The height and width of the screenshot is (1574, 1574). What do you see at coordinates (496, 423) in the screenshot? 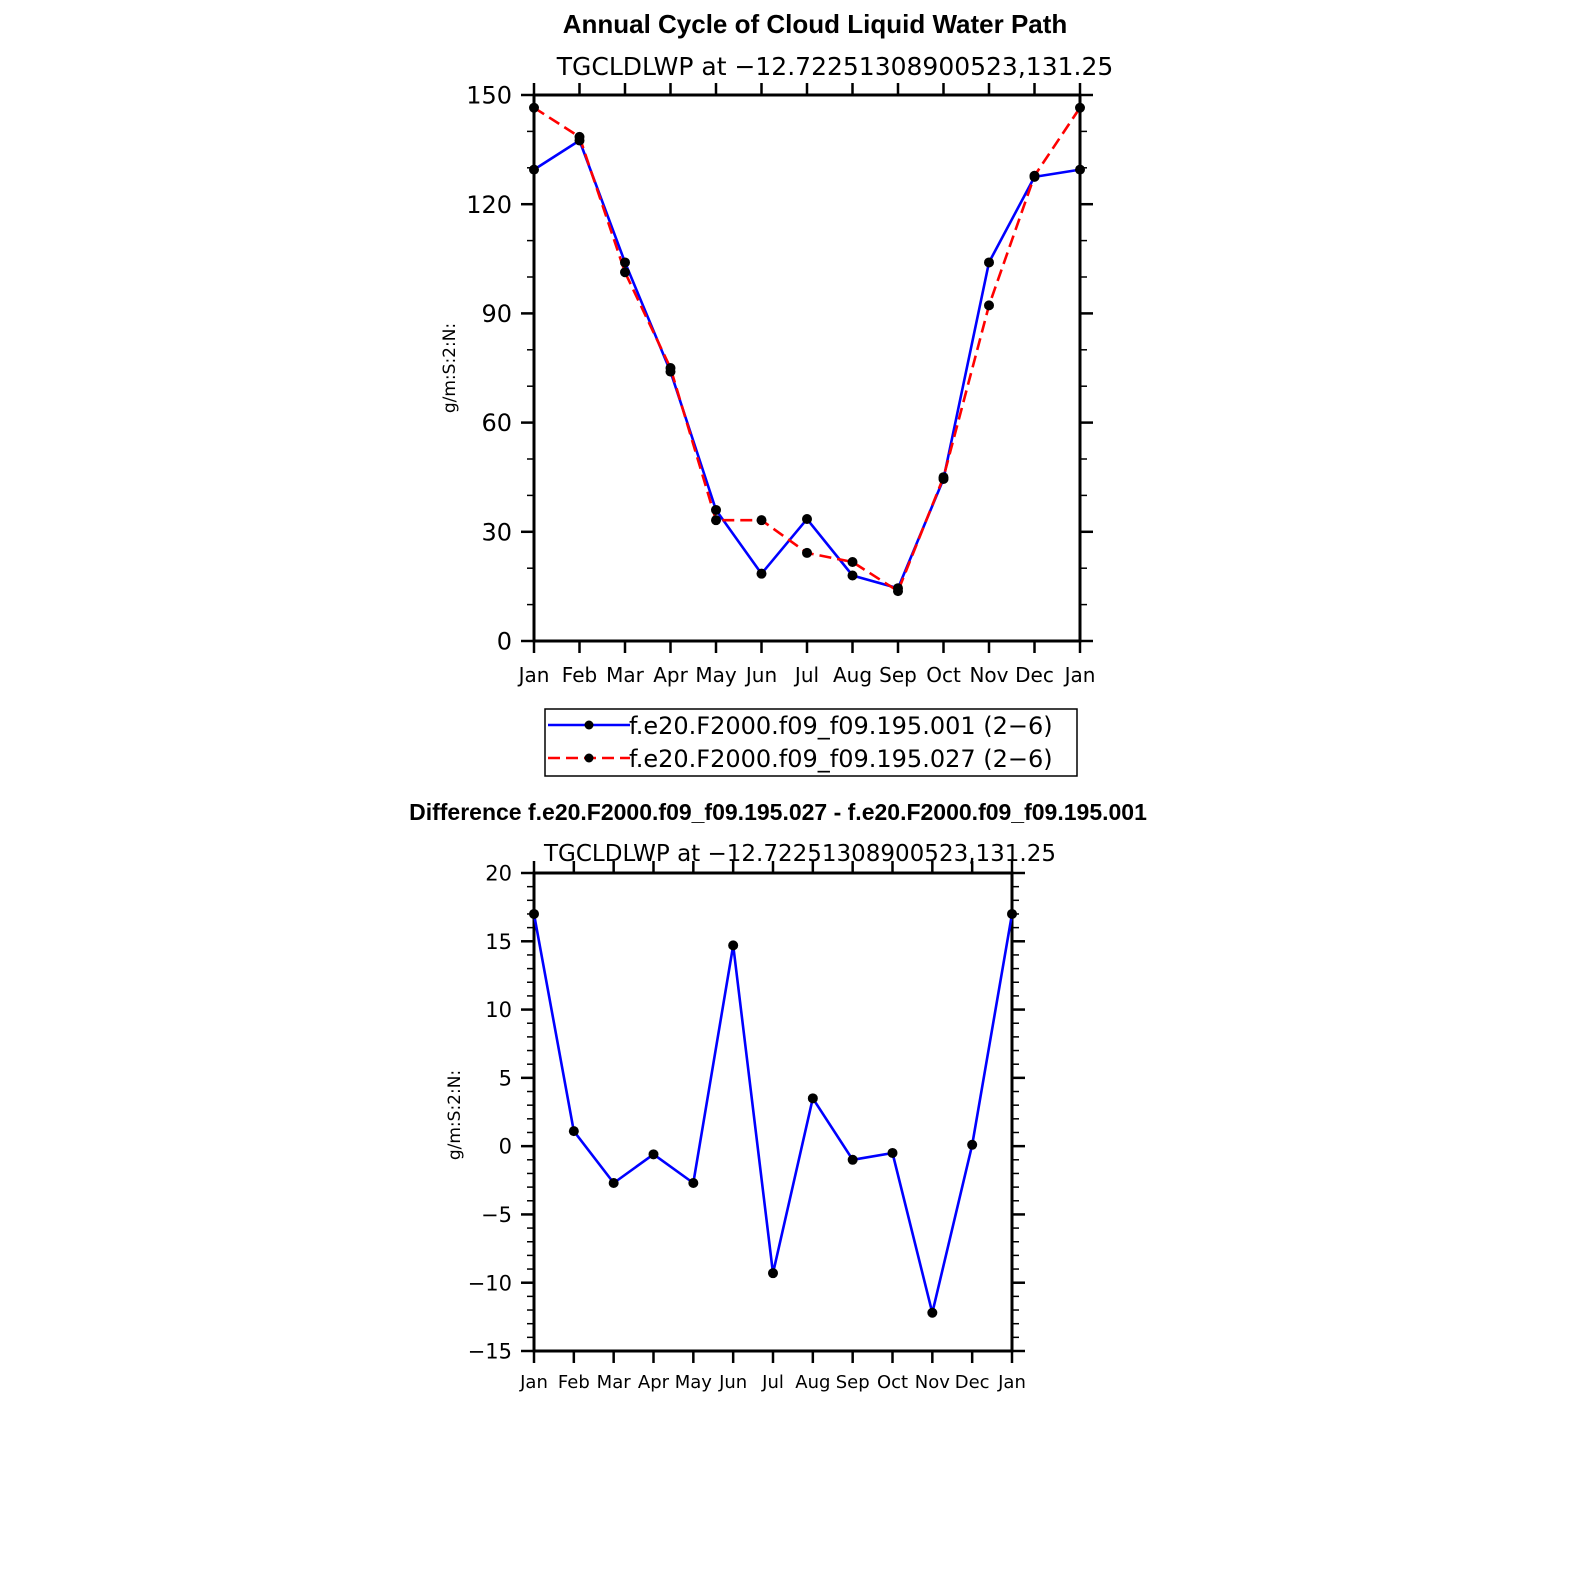
I see `y-tick-label: 60` at bounding box center [496, 423].